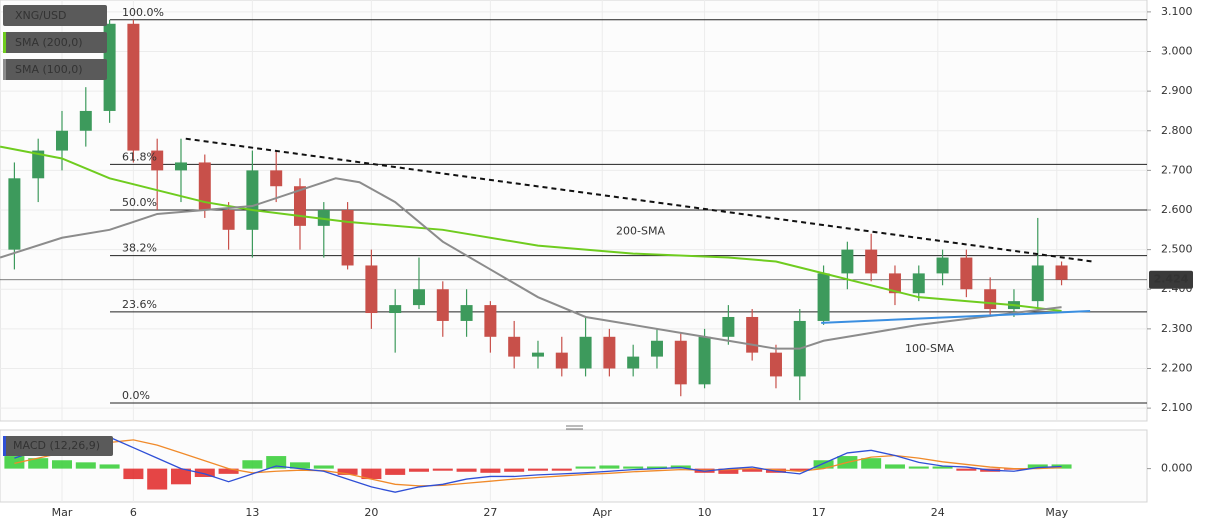 The image size is (1207, 530). Describe the element at coordinates (252, 512) in the screenshot. I see `x-tick-label: 13` at that location.